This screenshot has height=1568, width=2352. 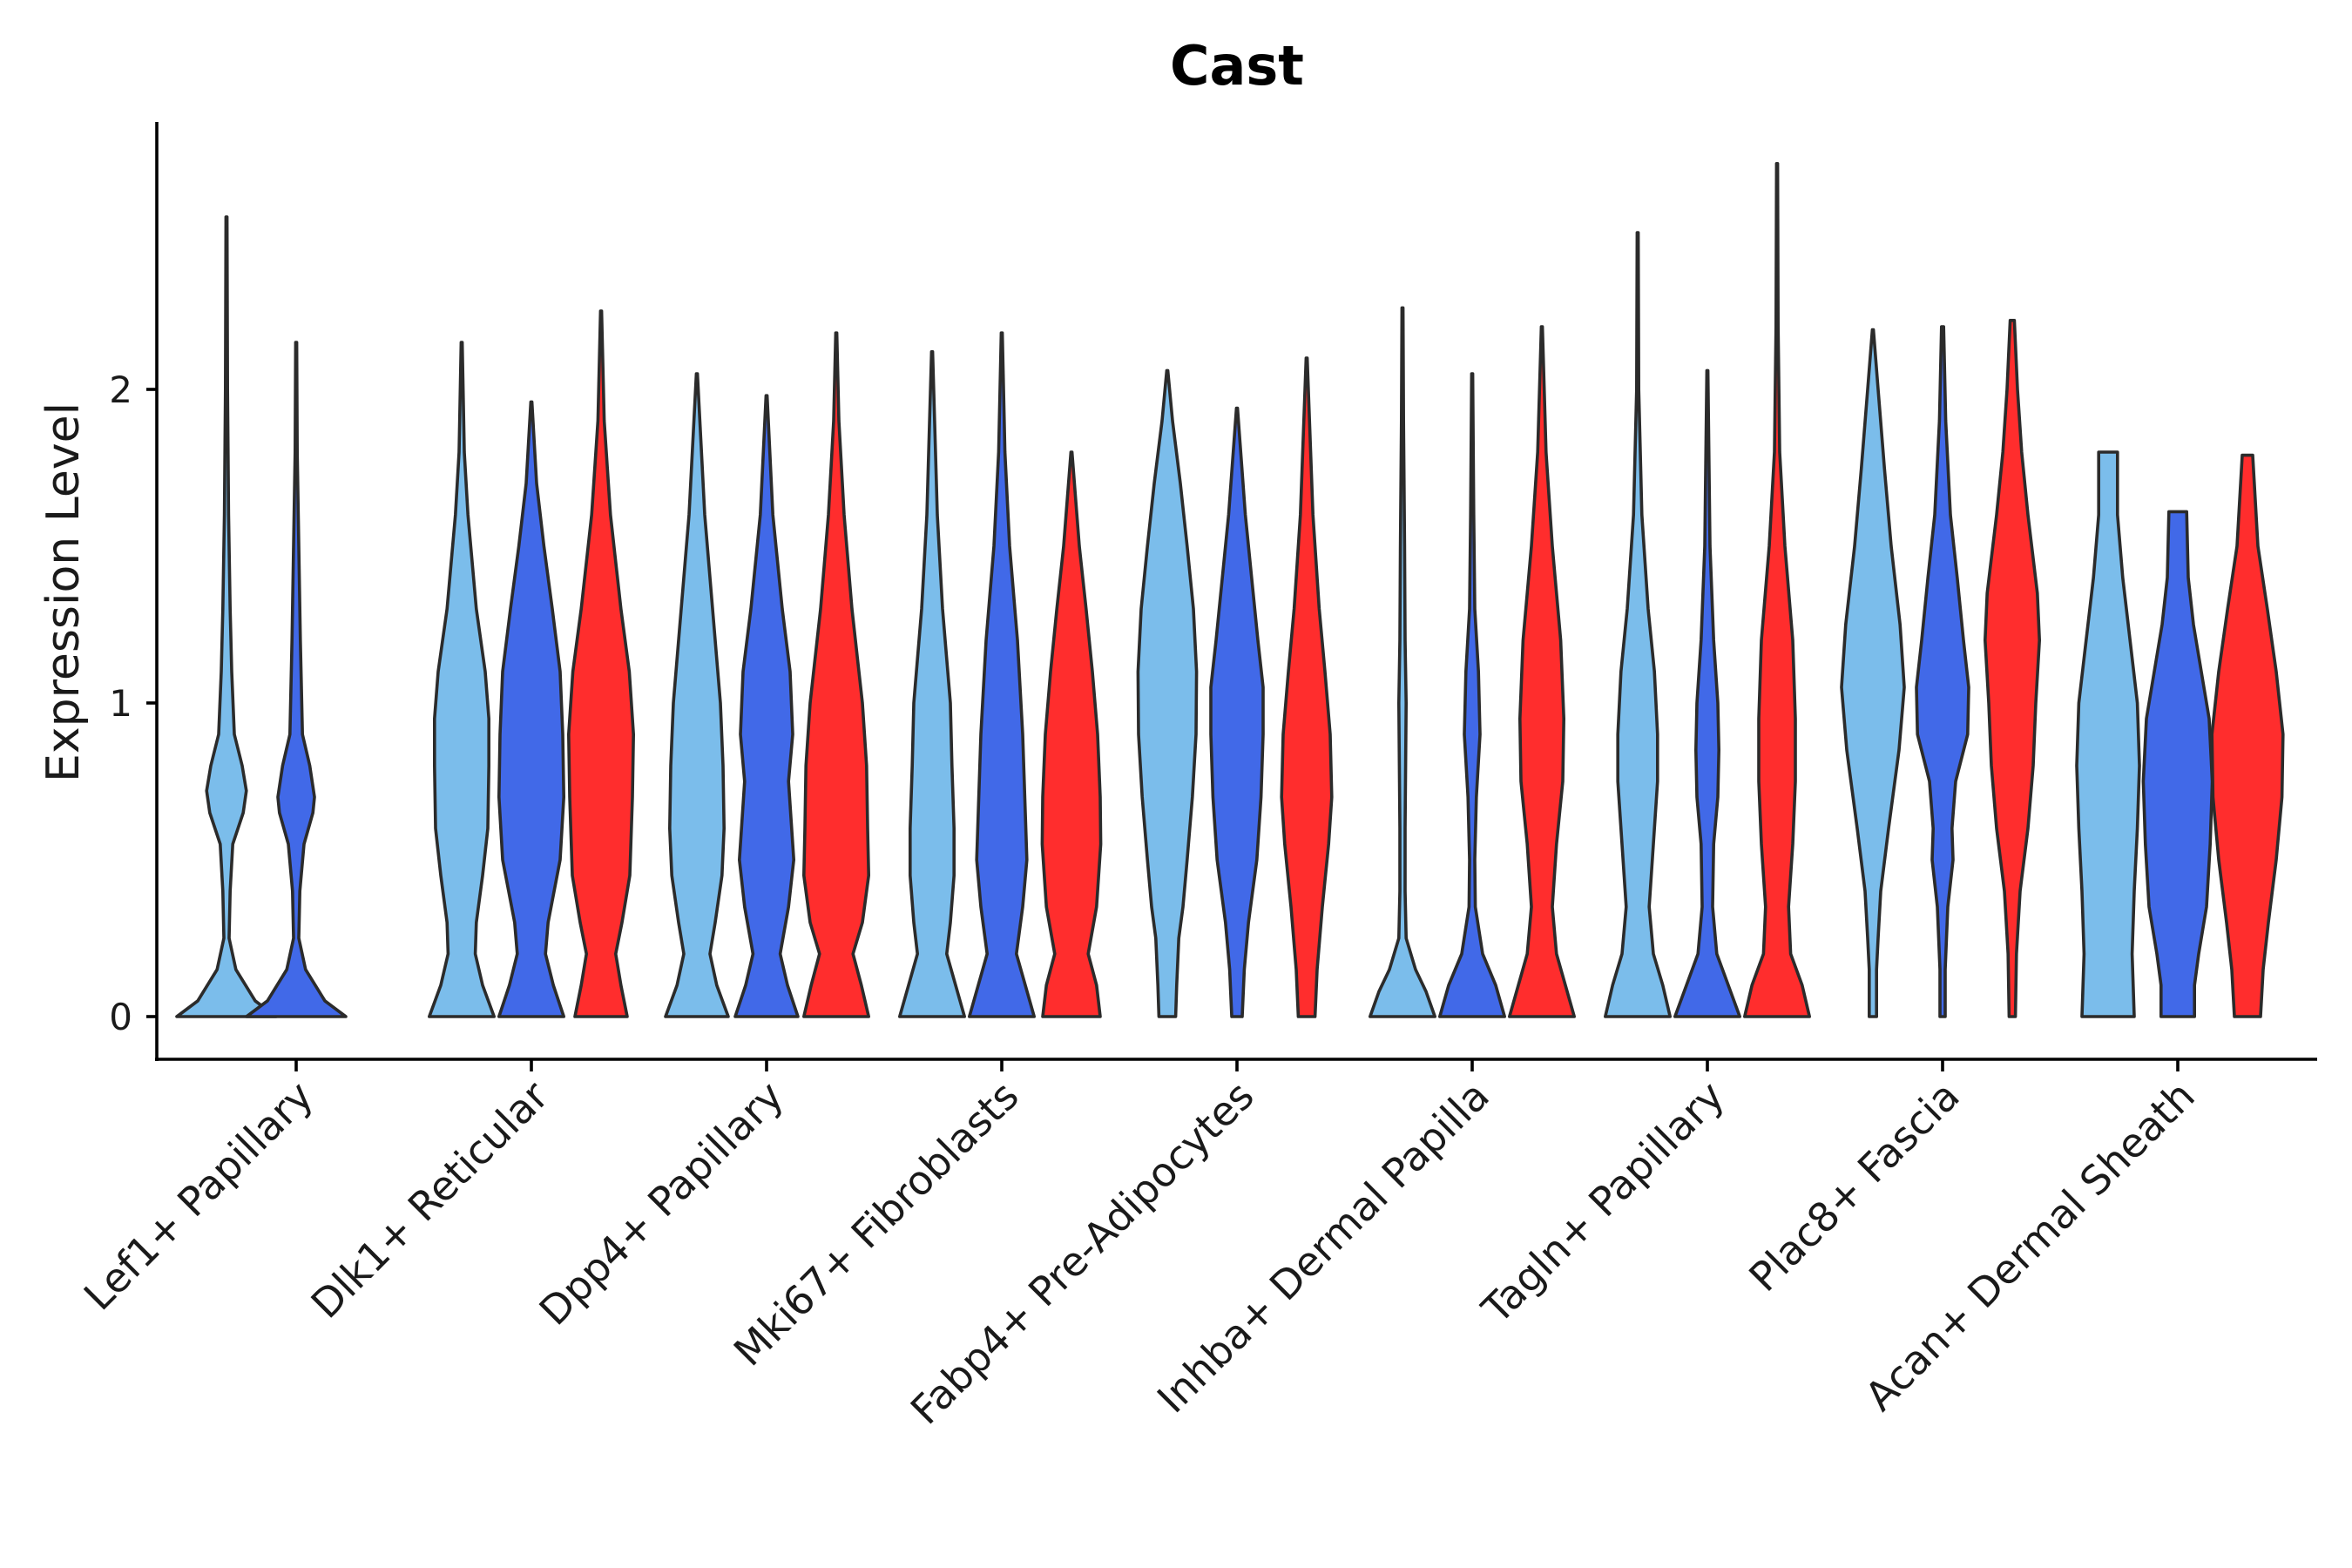 I want to click on y-tick-label: 2, so click(x=120, y=389).